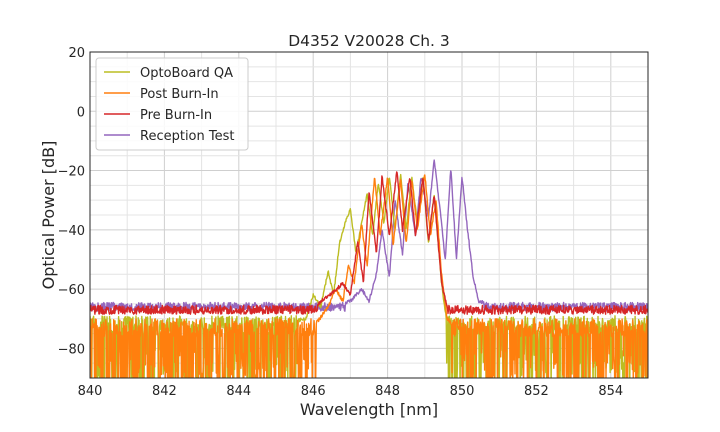 The height and width of the screenshot is (432, 720). What do you see at coordinates (179, 94) in the screenshot?
I see `legend-label: Post Burn-In` at bounding box center [179, 94].